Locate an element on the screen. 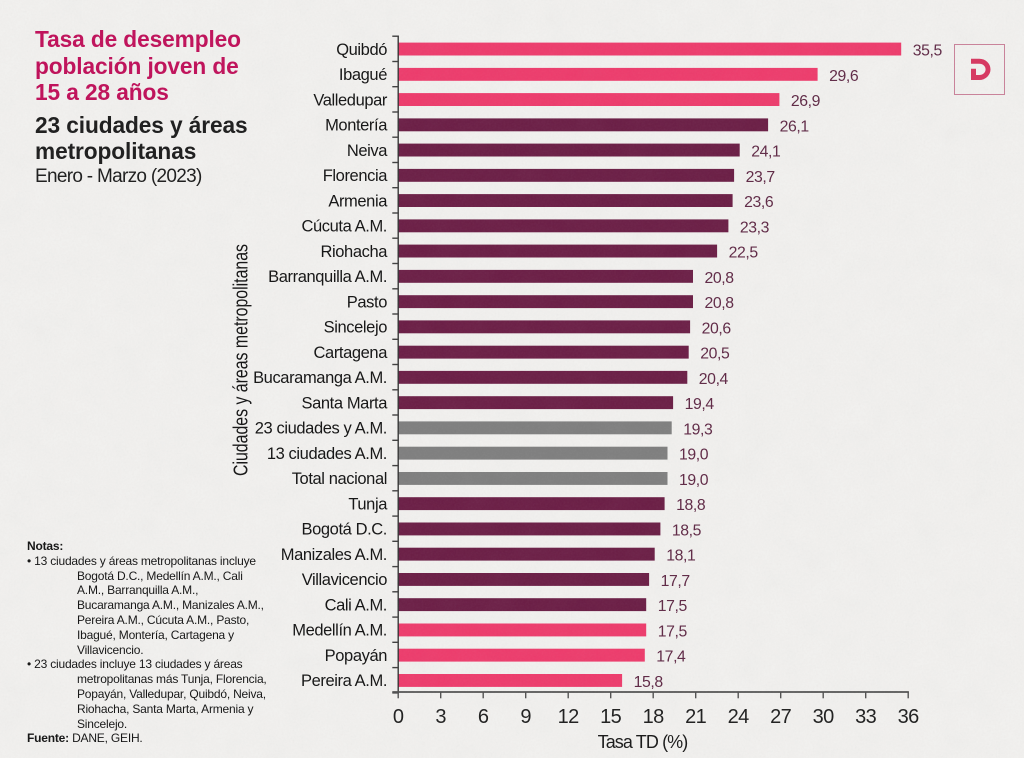 The height and width of the screenshot is (758, 1024). svg-text: 23 ciudades y A.M. is located at coordinates (321, 429).